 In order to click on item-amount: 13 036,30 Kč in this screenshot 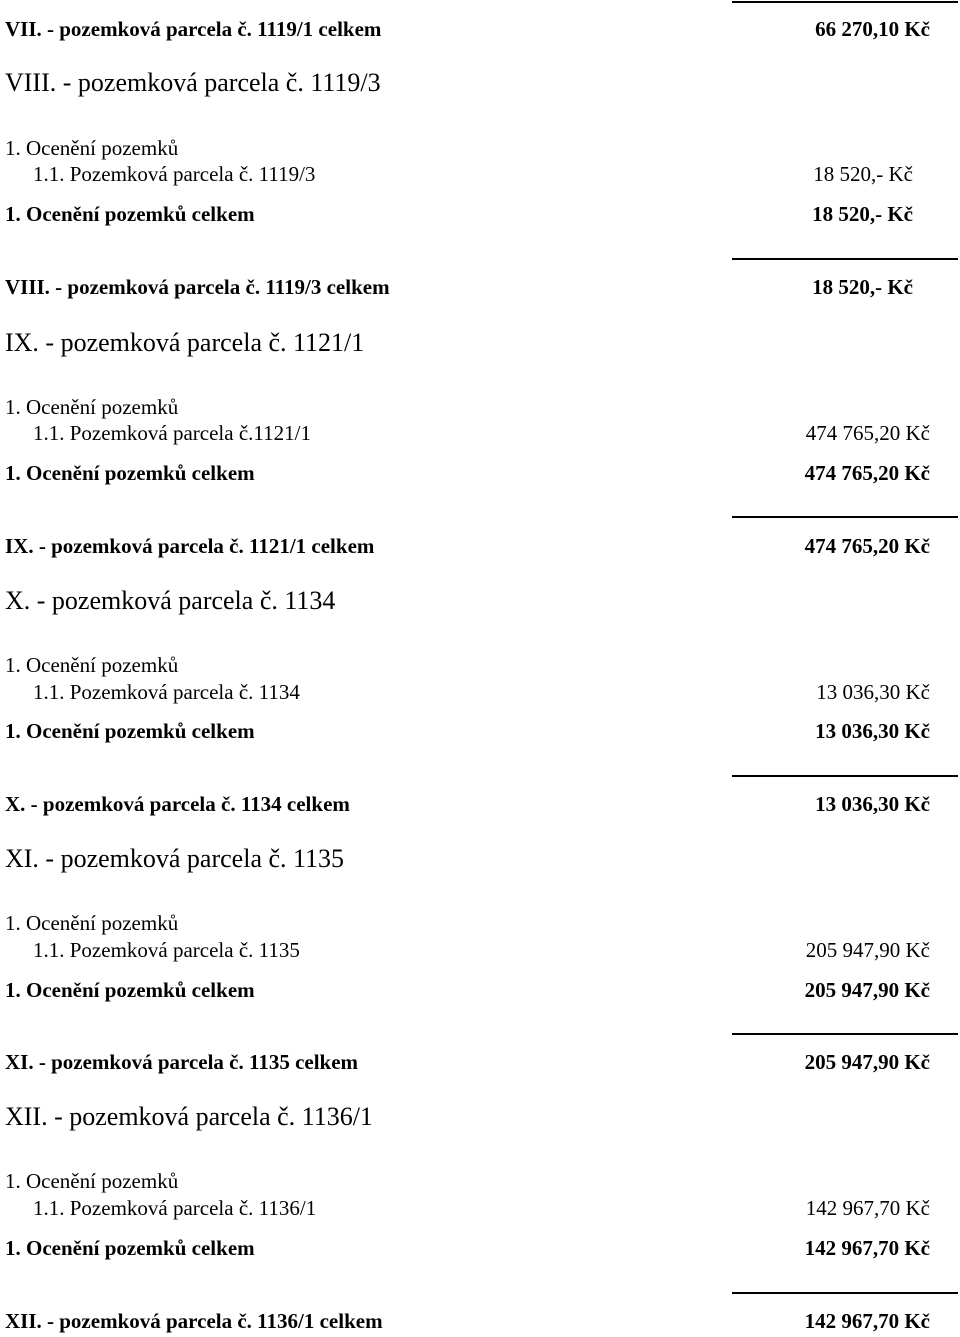, I will do `click(873, 692)`.